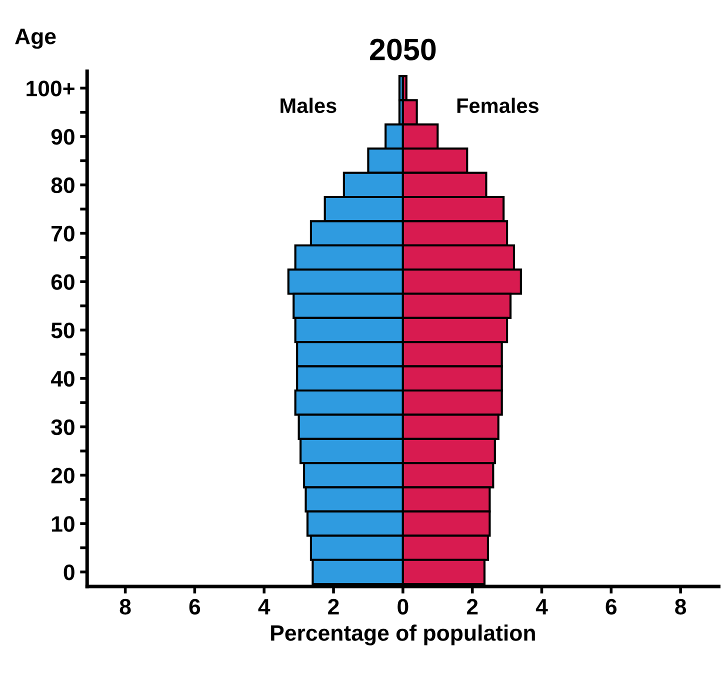 This screenshot has height=678, width=726. What do you see at coordinates (69, 572) in the screenshot?
I see `y-tick-label: 0` at bounding box center [69, 572].